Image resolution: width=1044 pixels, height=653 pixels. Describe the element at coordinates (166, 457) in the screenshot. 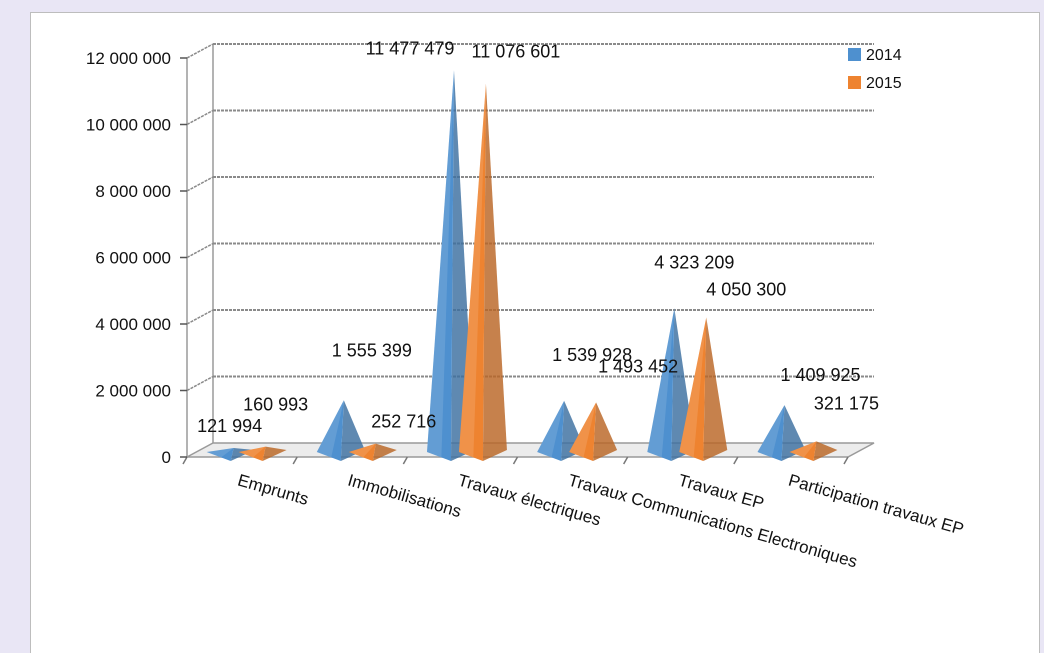

I see `y-tick-label: 0` at that location.